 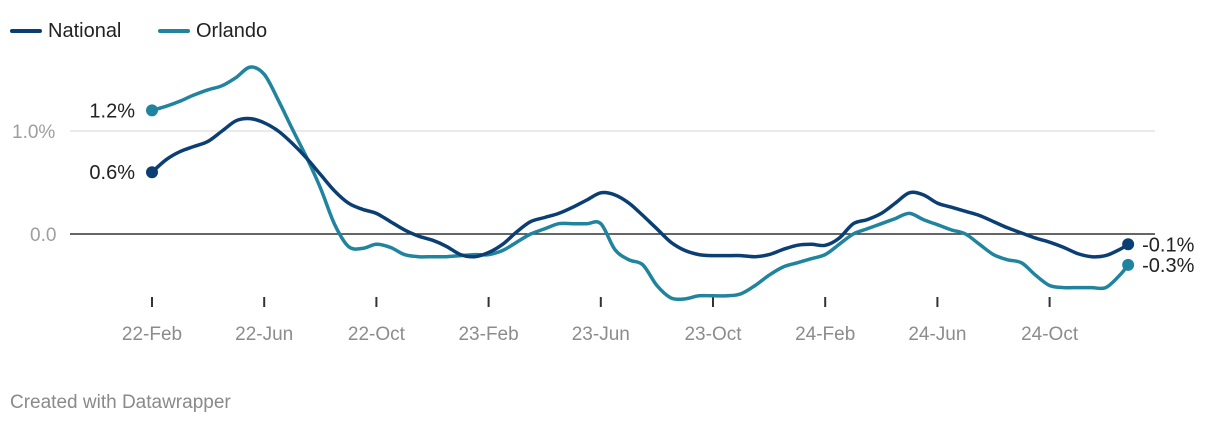 I want to click on x-tick-label-1: 22-Jun, so click(x=264, y=334).